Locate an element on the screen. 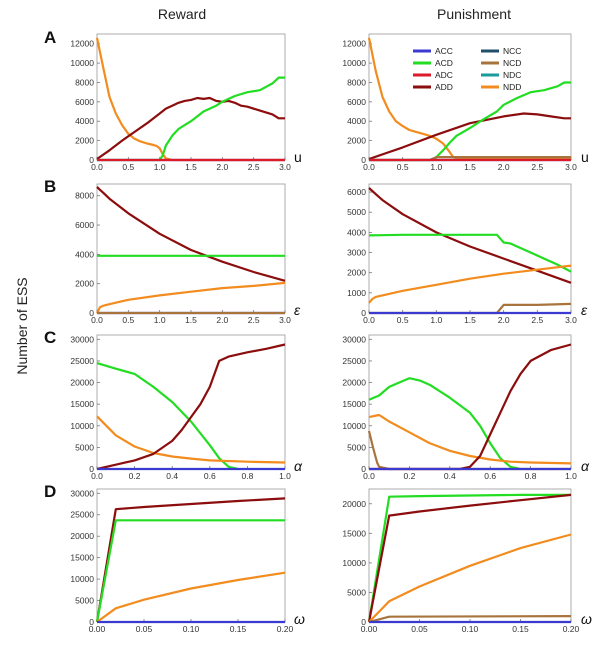 The width and height of the screenshot is (607, 651). y-tick-label: 1000 is located at coordinates (356, 293).